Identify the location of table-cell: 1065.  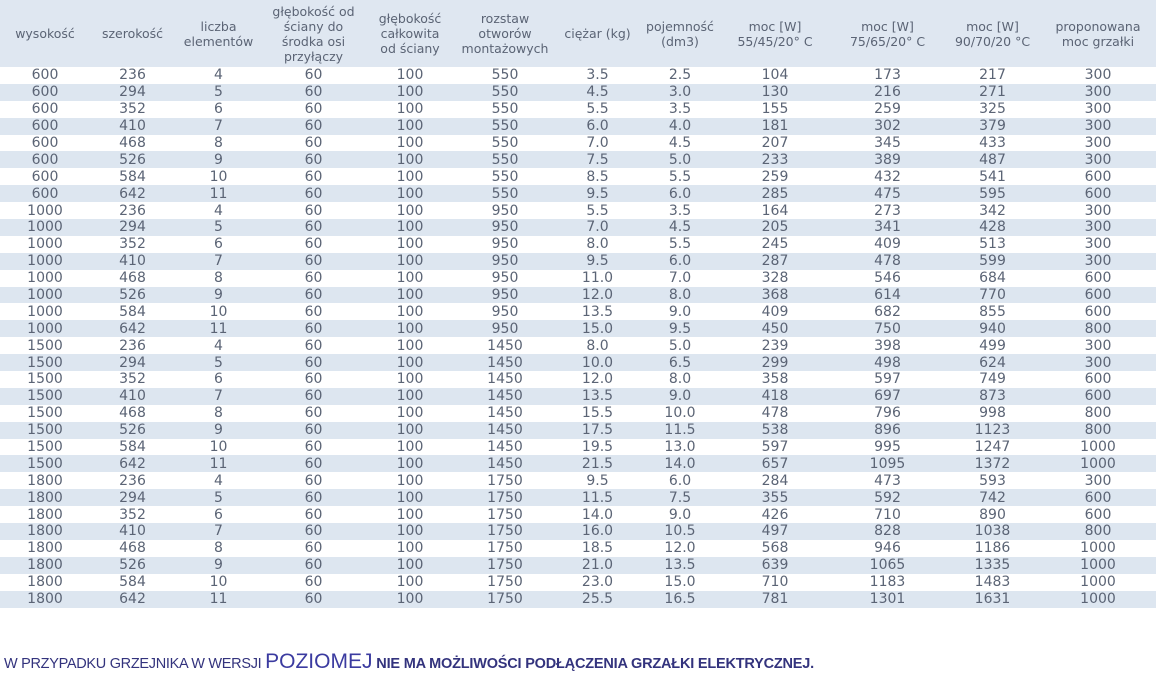
(887, 565).